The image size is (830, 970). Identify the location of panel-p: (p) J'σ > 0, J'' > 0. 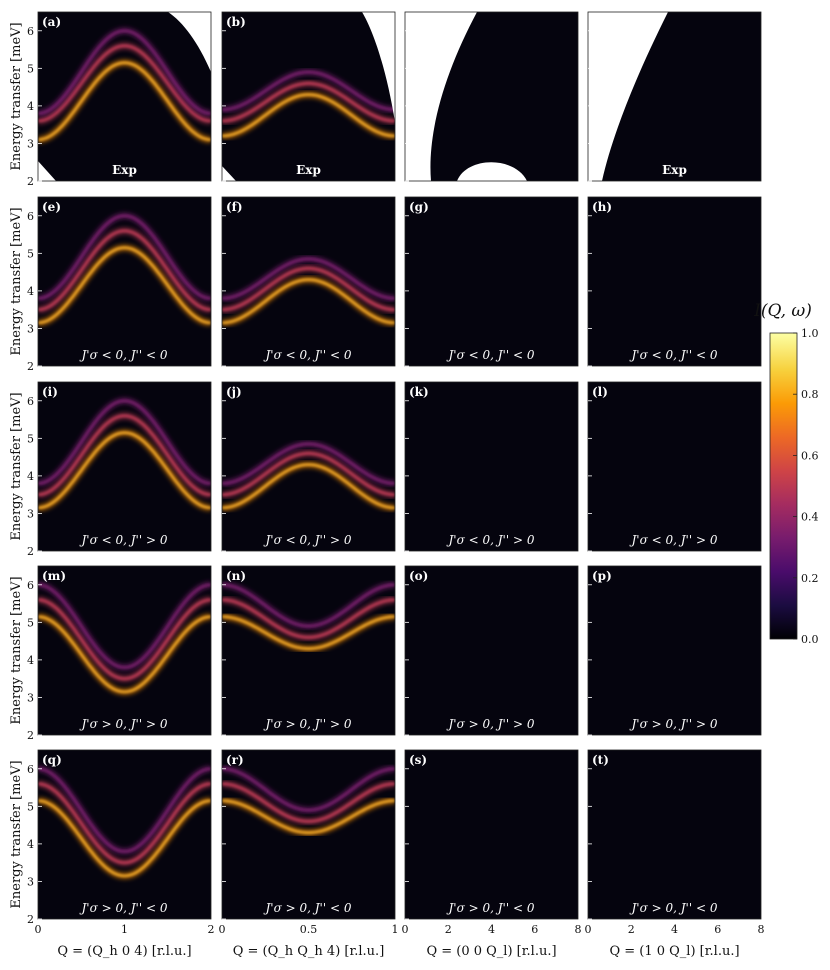
(674, 650).